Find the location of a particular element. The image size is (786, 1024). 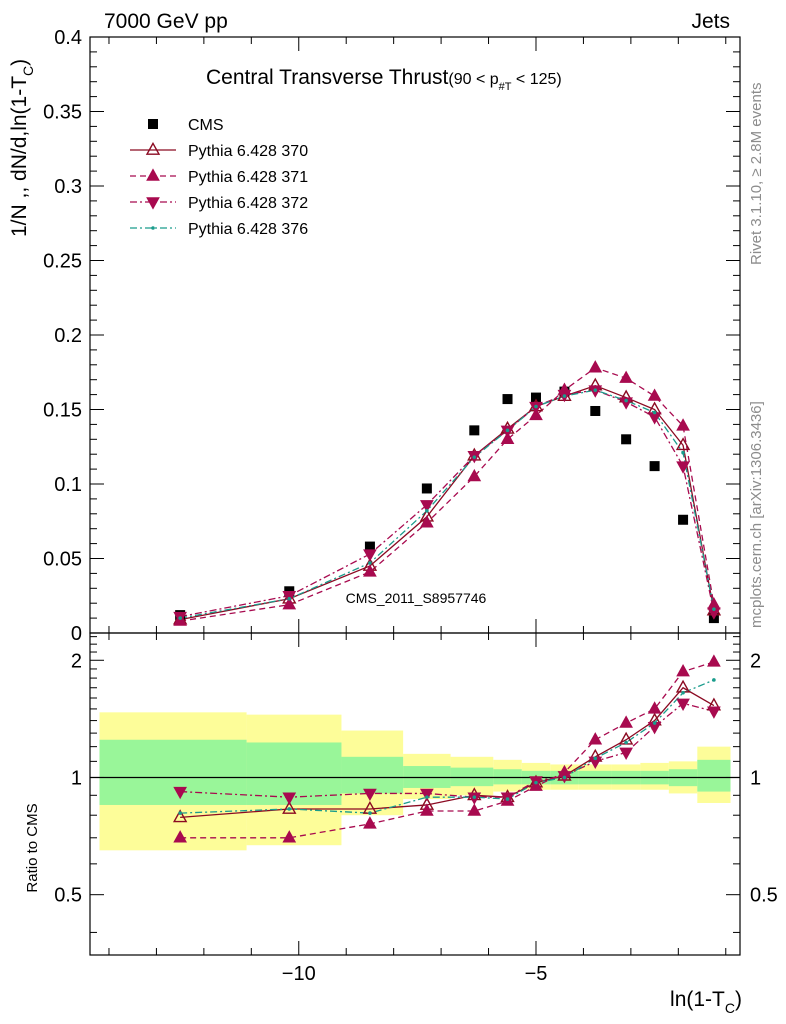

main-ytick-label-1: 0.05 is located at coordinates (62, 560).